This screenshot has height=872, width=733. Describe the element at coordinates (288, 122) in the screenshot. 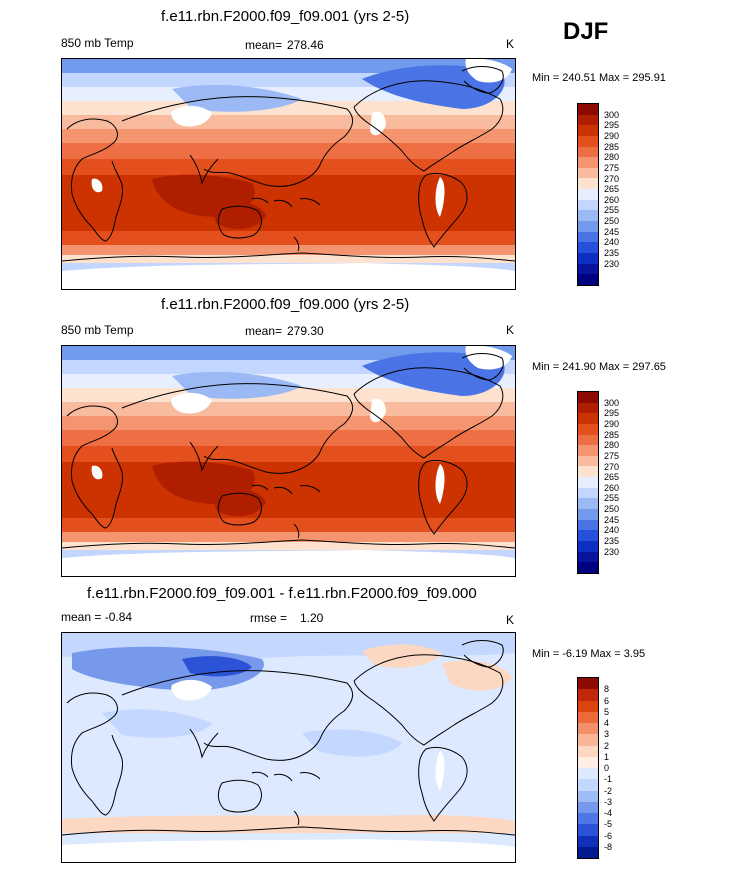

I see `midlatitude-band` at that location.